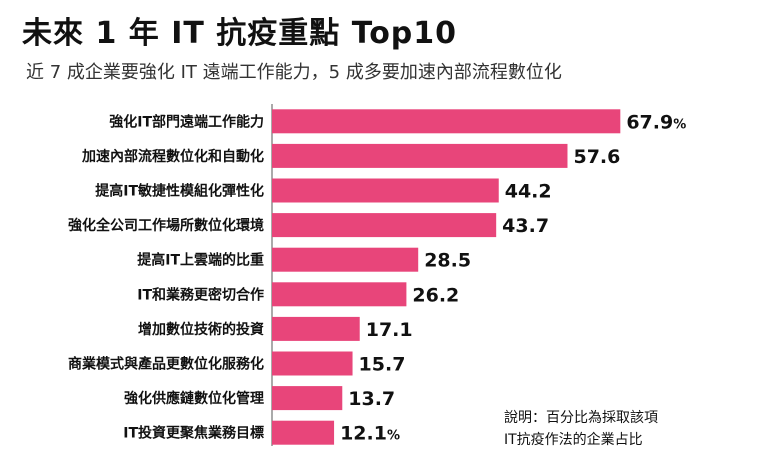  Describe the element at coordinates (656, 122) in the screenshot. I see `data-label: 67.9%` at that location.